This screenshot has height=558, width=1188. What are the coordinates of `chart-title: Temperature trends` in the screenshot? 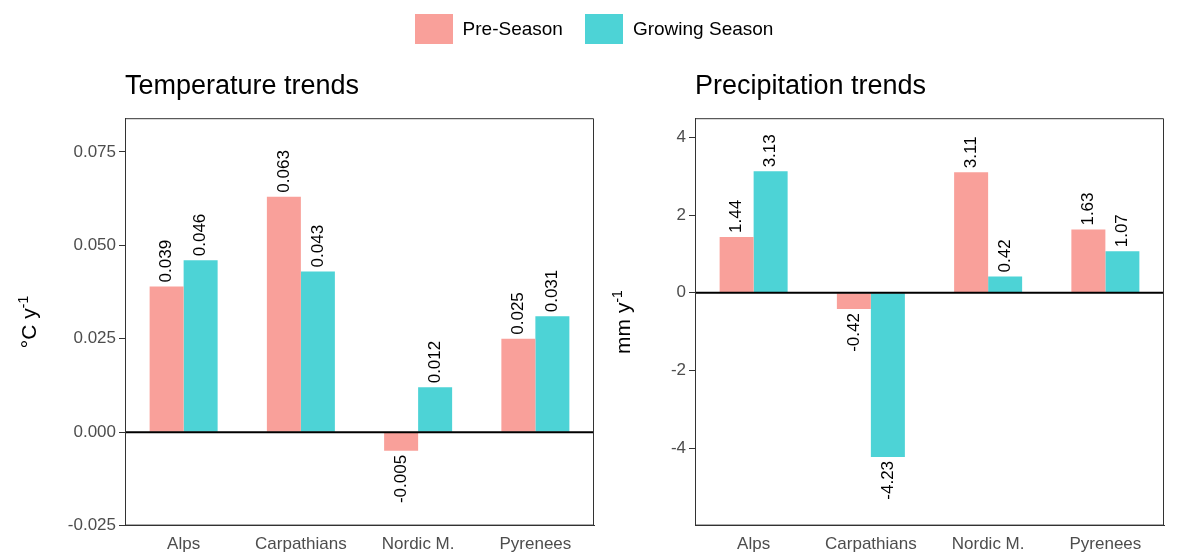 It's located at (242, 85).